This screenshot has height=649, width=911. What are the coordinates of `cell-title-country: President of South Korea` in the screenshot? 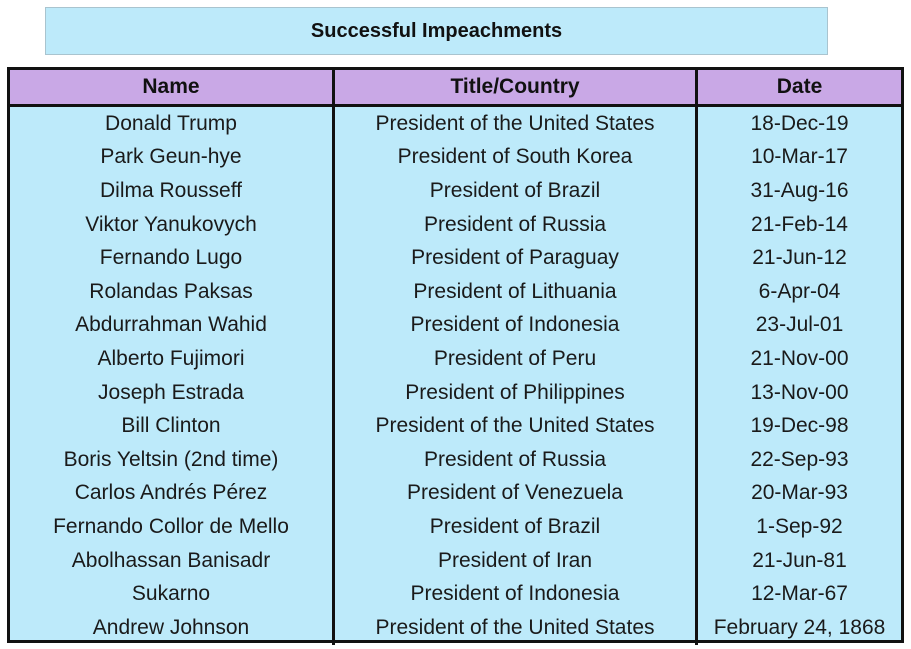 It's located at (515, 157).